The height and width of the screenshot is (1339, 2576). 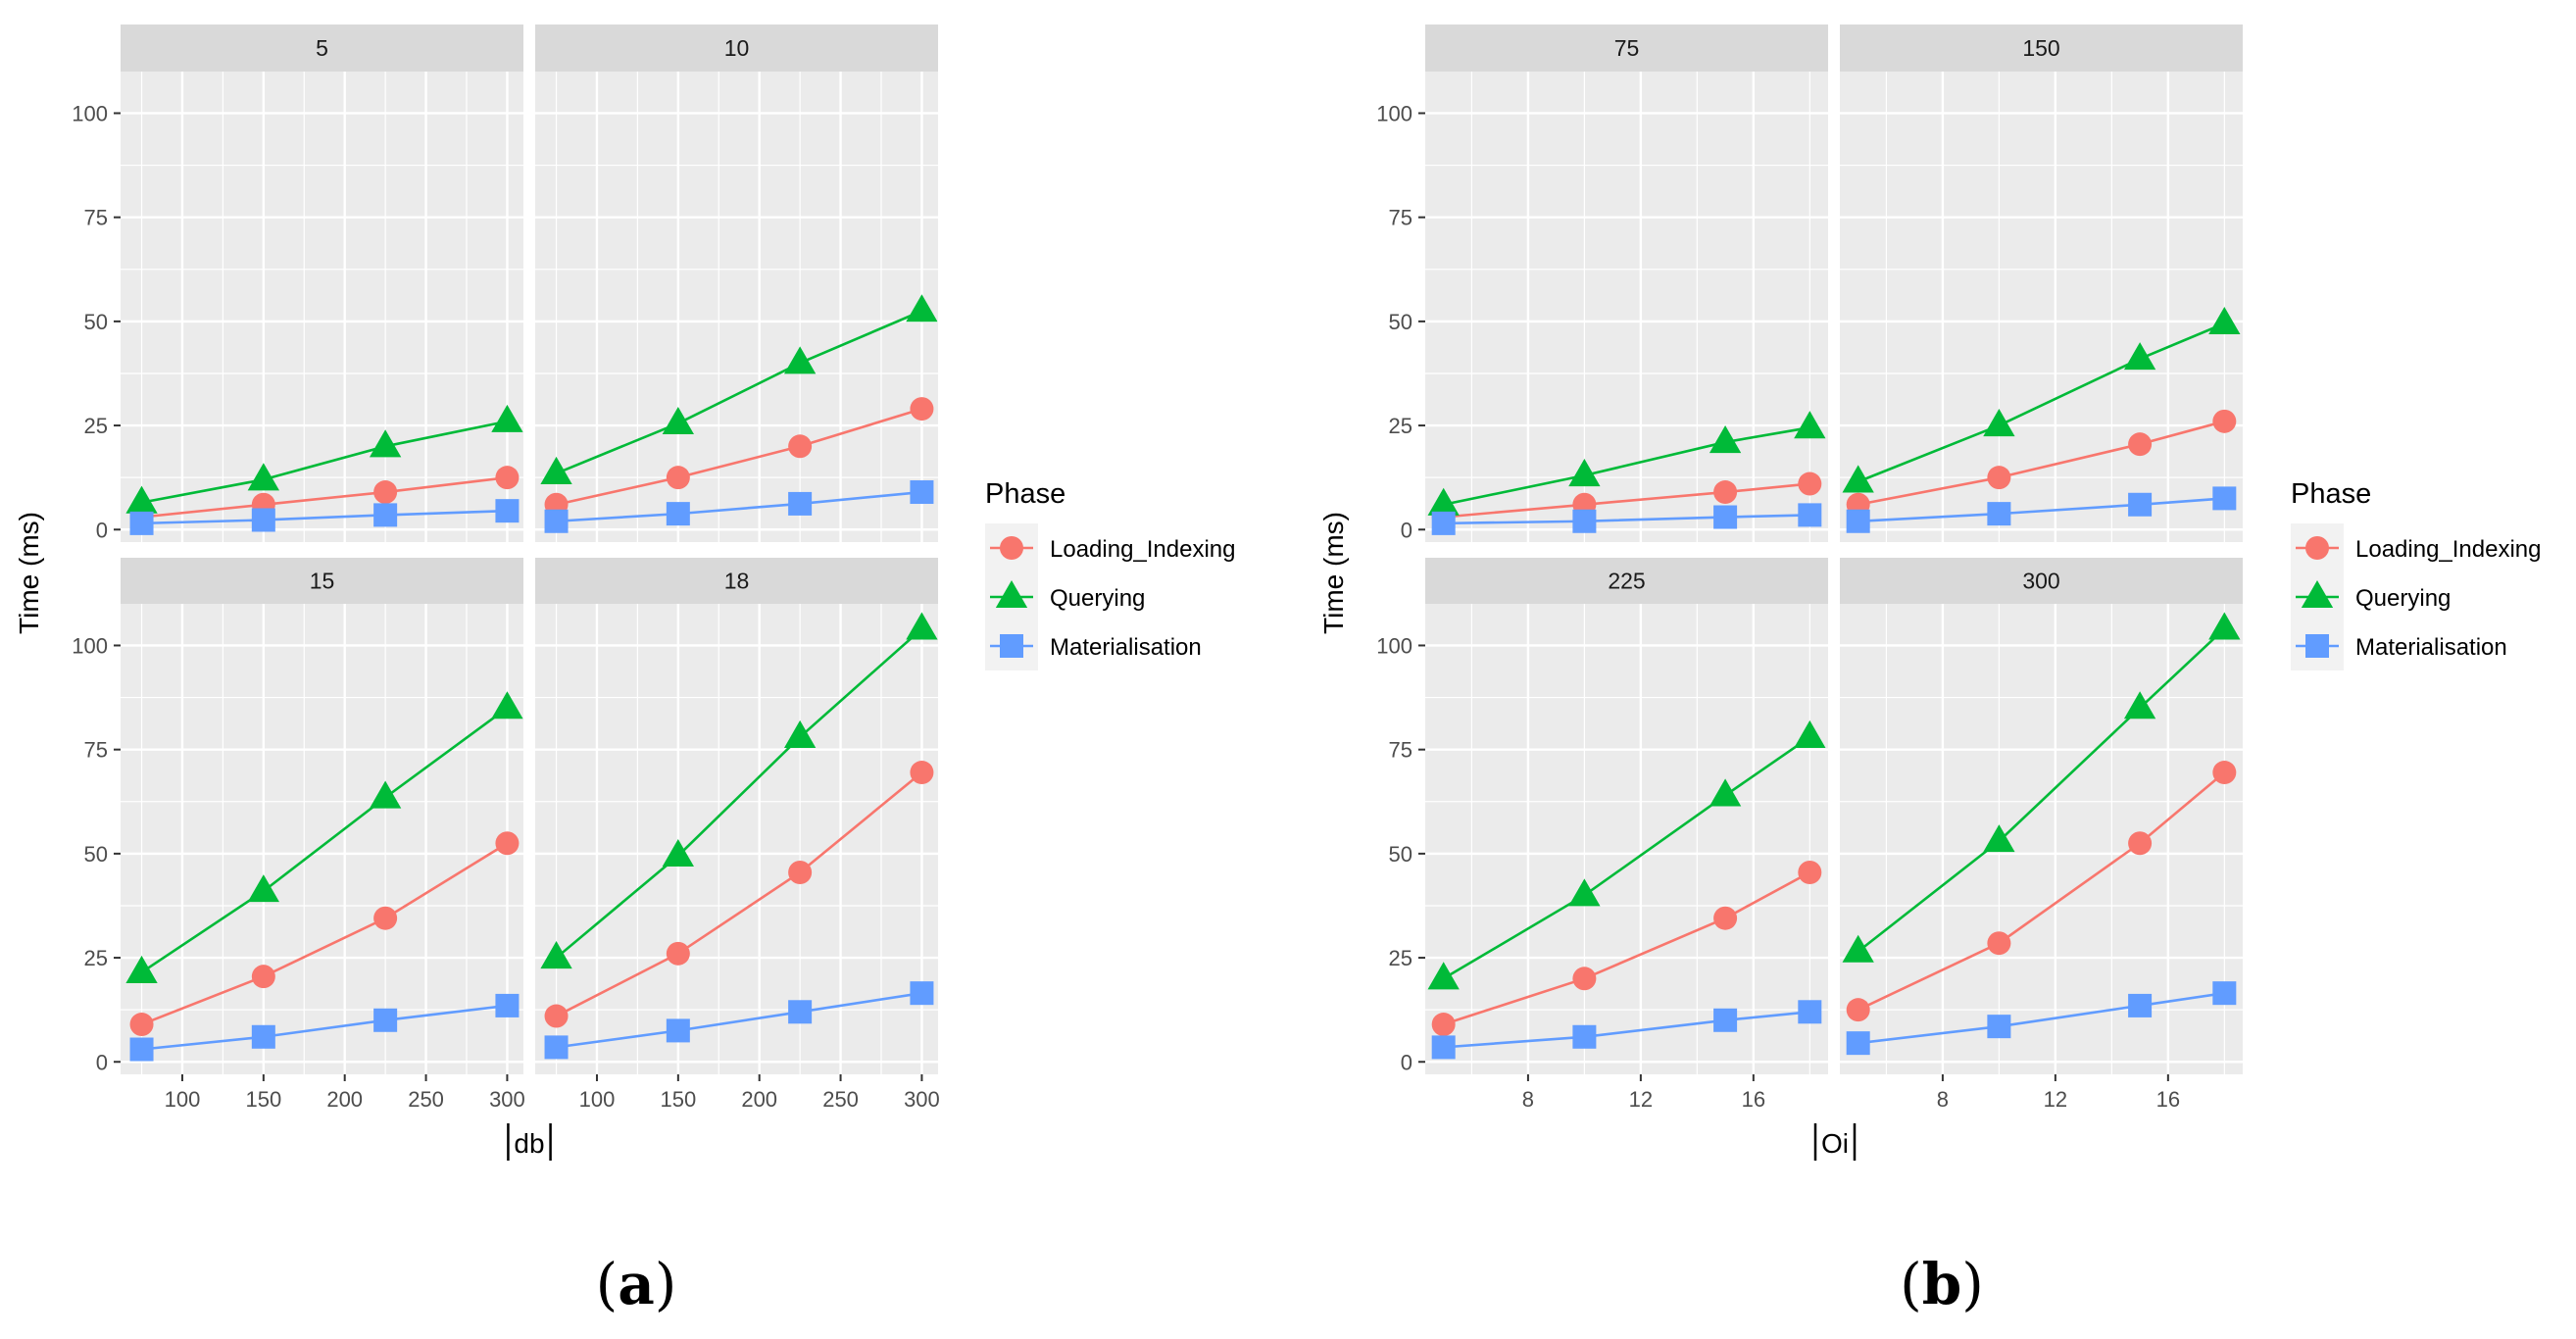 What do you see at coordinates (2168, 1100) in the screenshot?
I see `x-tick-label: 16` at bounding box center [2168, 1100].